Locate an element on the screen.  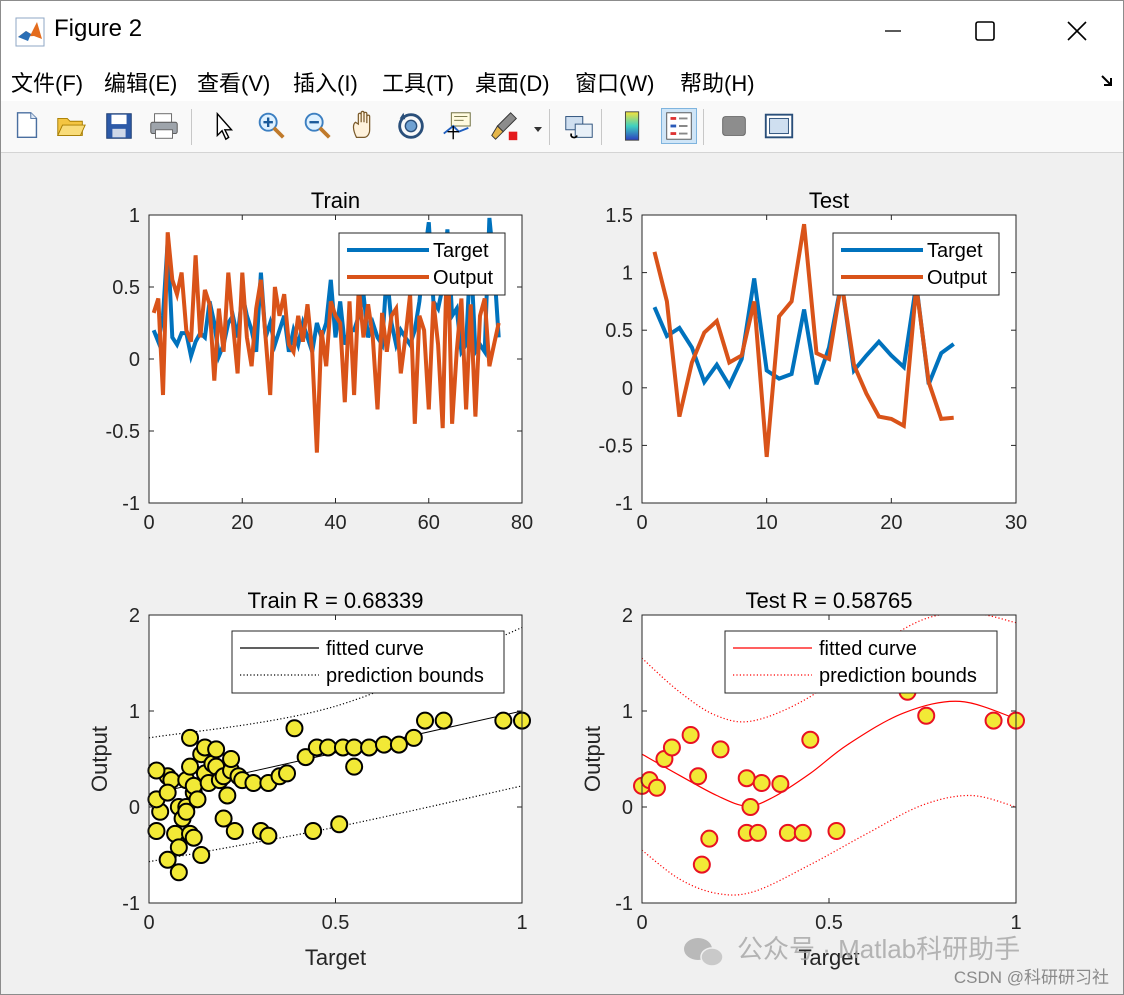
menu-help: 帮助(H) is located at coordinates (717, 83).